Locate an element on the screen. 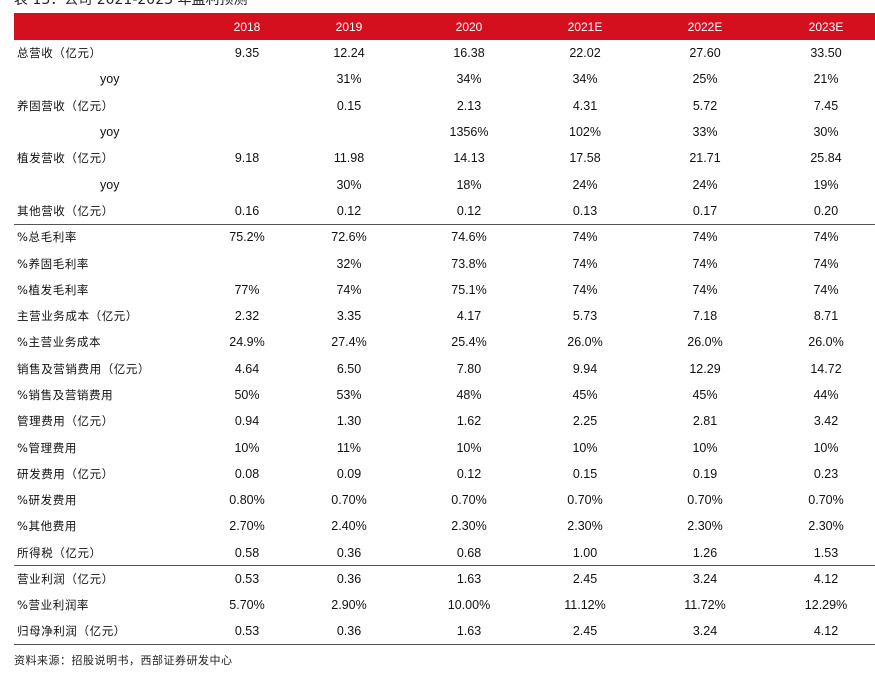  value-cell: 44% is located at coordinates (826, 395).